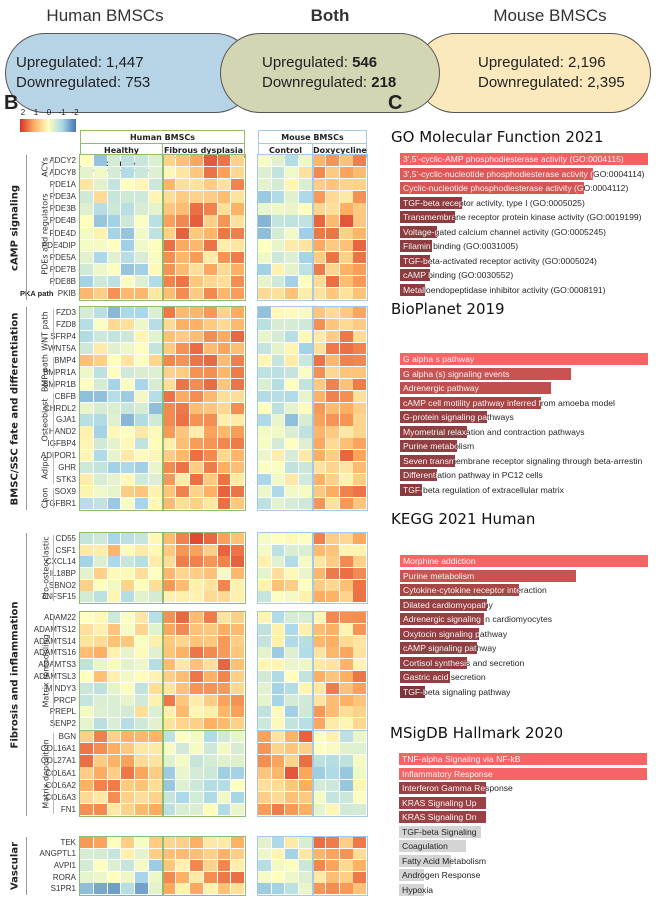 The height and width of the screenshot is (900, 656). What do you see at coordinates (23, 112) in the screenshot?
I see `legend-tick: 2` at bounding box center [23, 112].